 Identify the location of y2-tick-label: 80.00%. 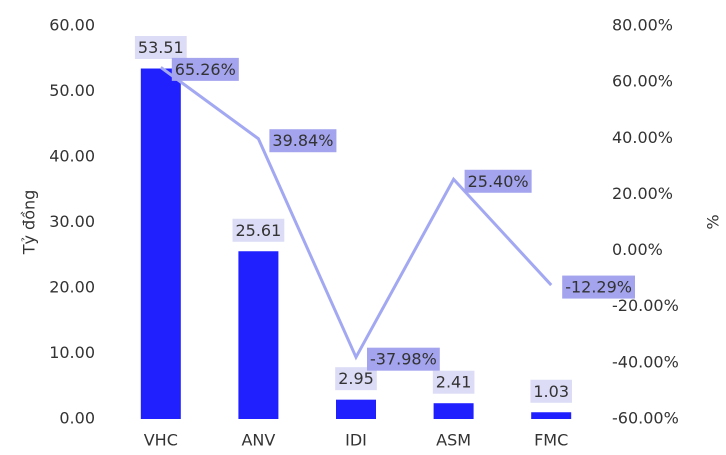
(642, 25).